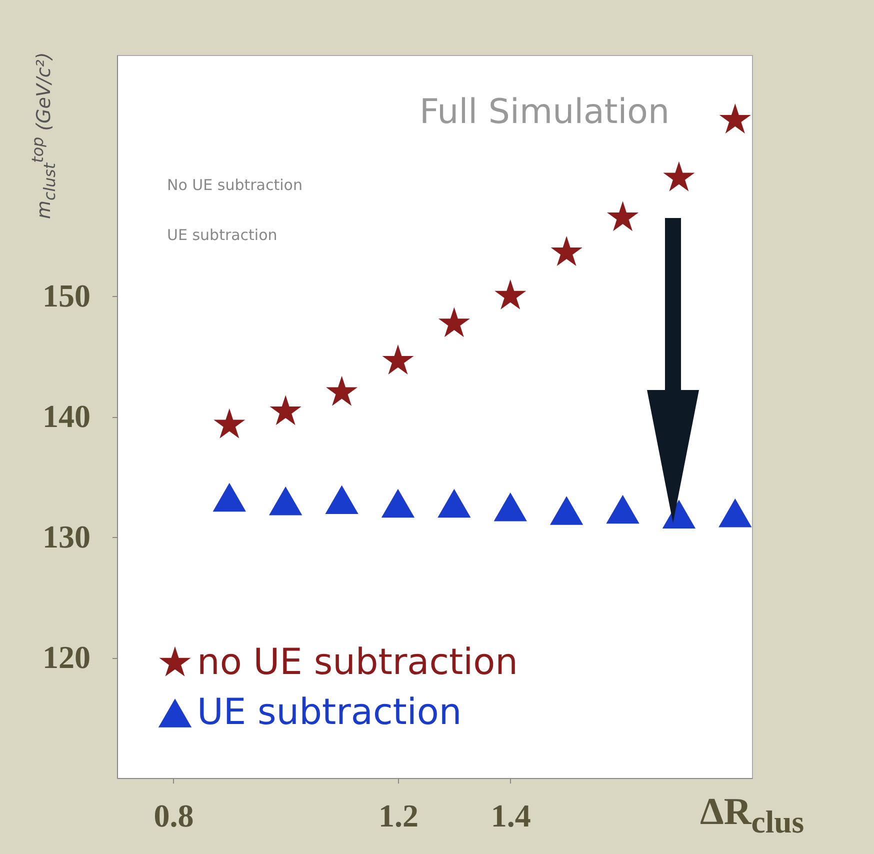 The image size is (874, 854). I want to click on x-tick-label: 0.8, so click(174, 816).